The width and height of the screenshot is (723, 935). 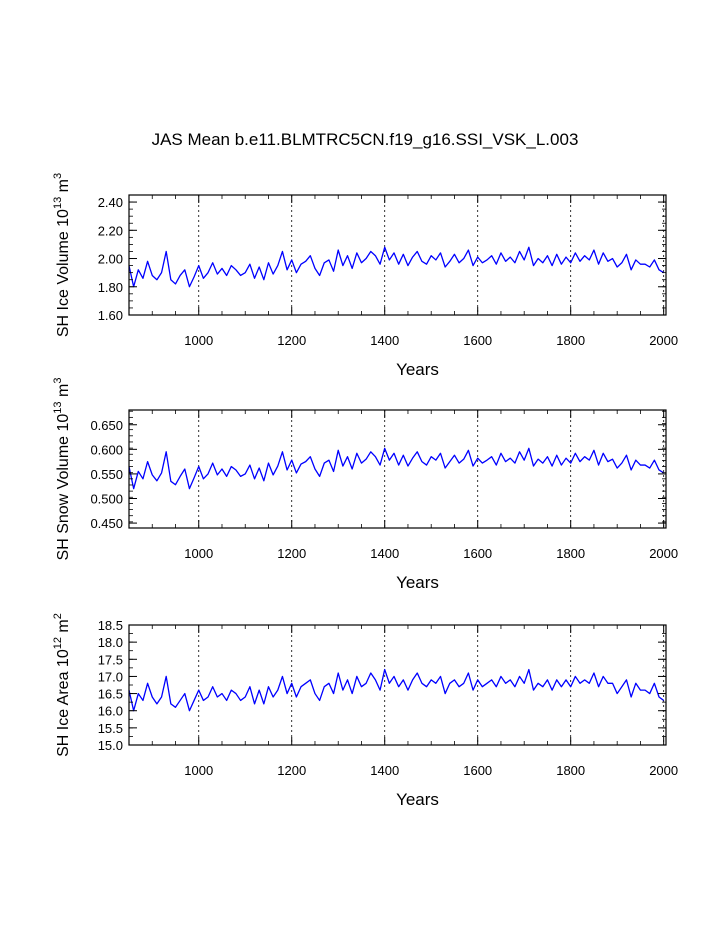 I want to click on y-tick-label: 17.0, so click(x=110, y=676).